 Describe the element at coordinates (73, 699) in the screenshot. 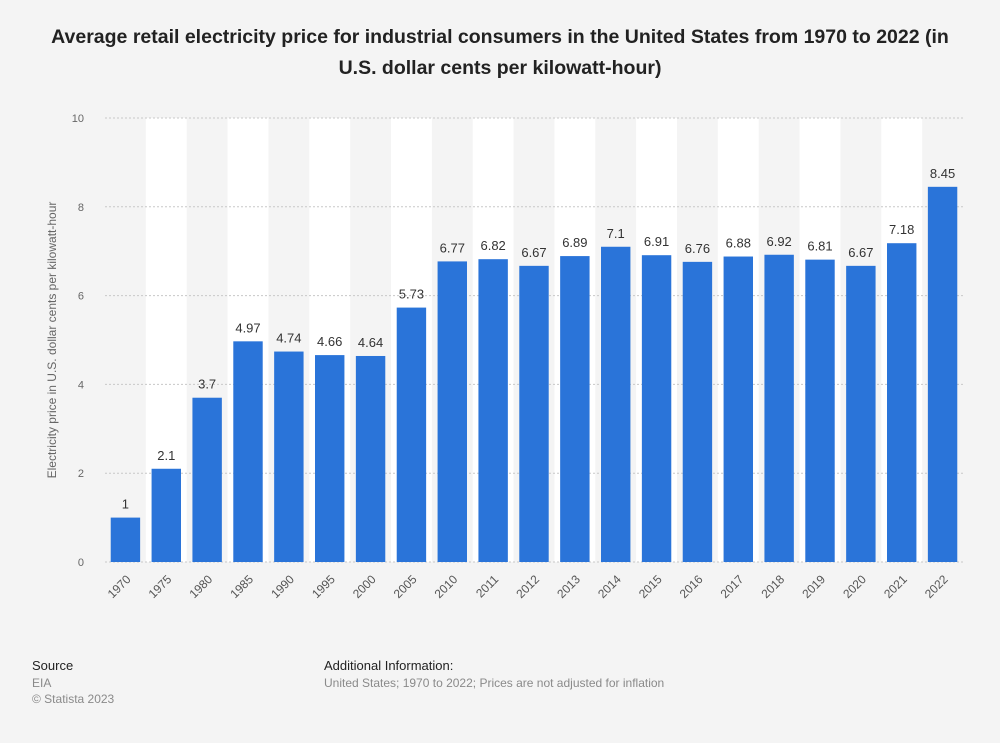

I see `copyright-text: © Statista 2023` at that location.